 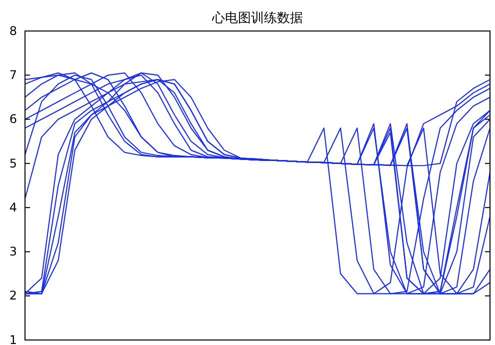 What do you see at coordinates (13, 75) in the screenshot?
I see `y-tick-label: 7` at bounding box center [13, 75].